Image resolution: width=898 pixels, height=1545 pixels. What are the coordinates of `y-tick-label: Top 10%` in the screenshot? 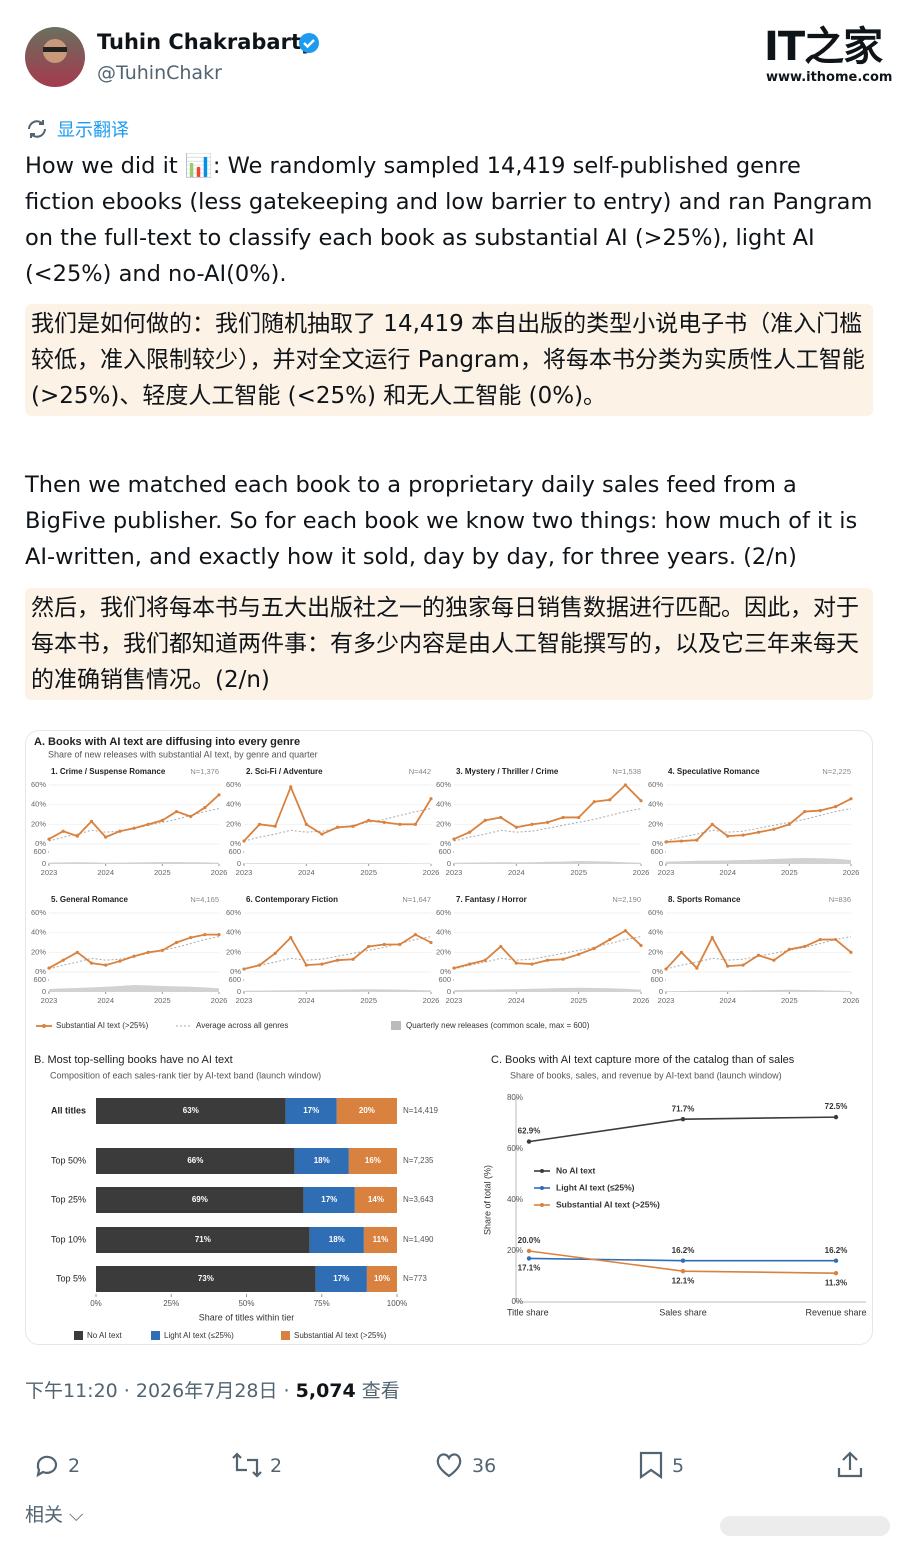 It's located at (68, 1239).